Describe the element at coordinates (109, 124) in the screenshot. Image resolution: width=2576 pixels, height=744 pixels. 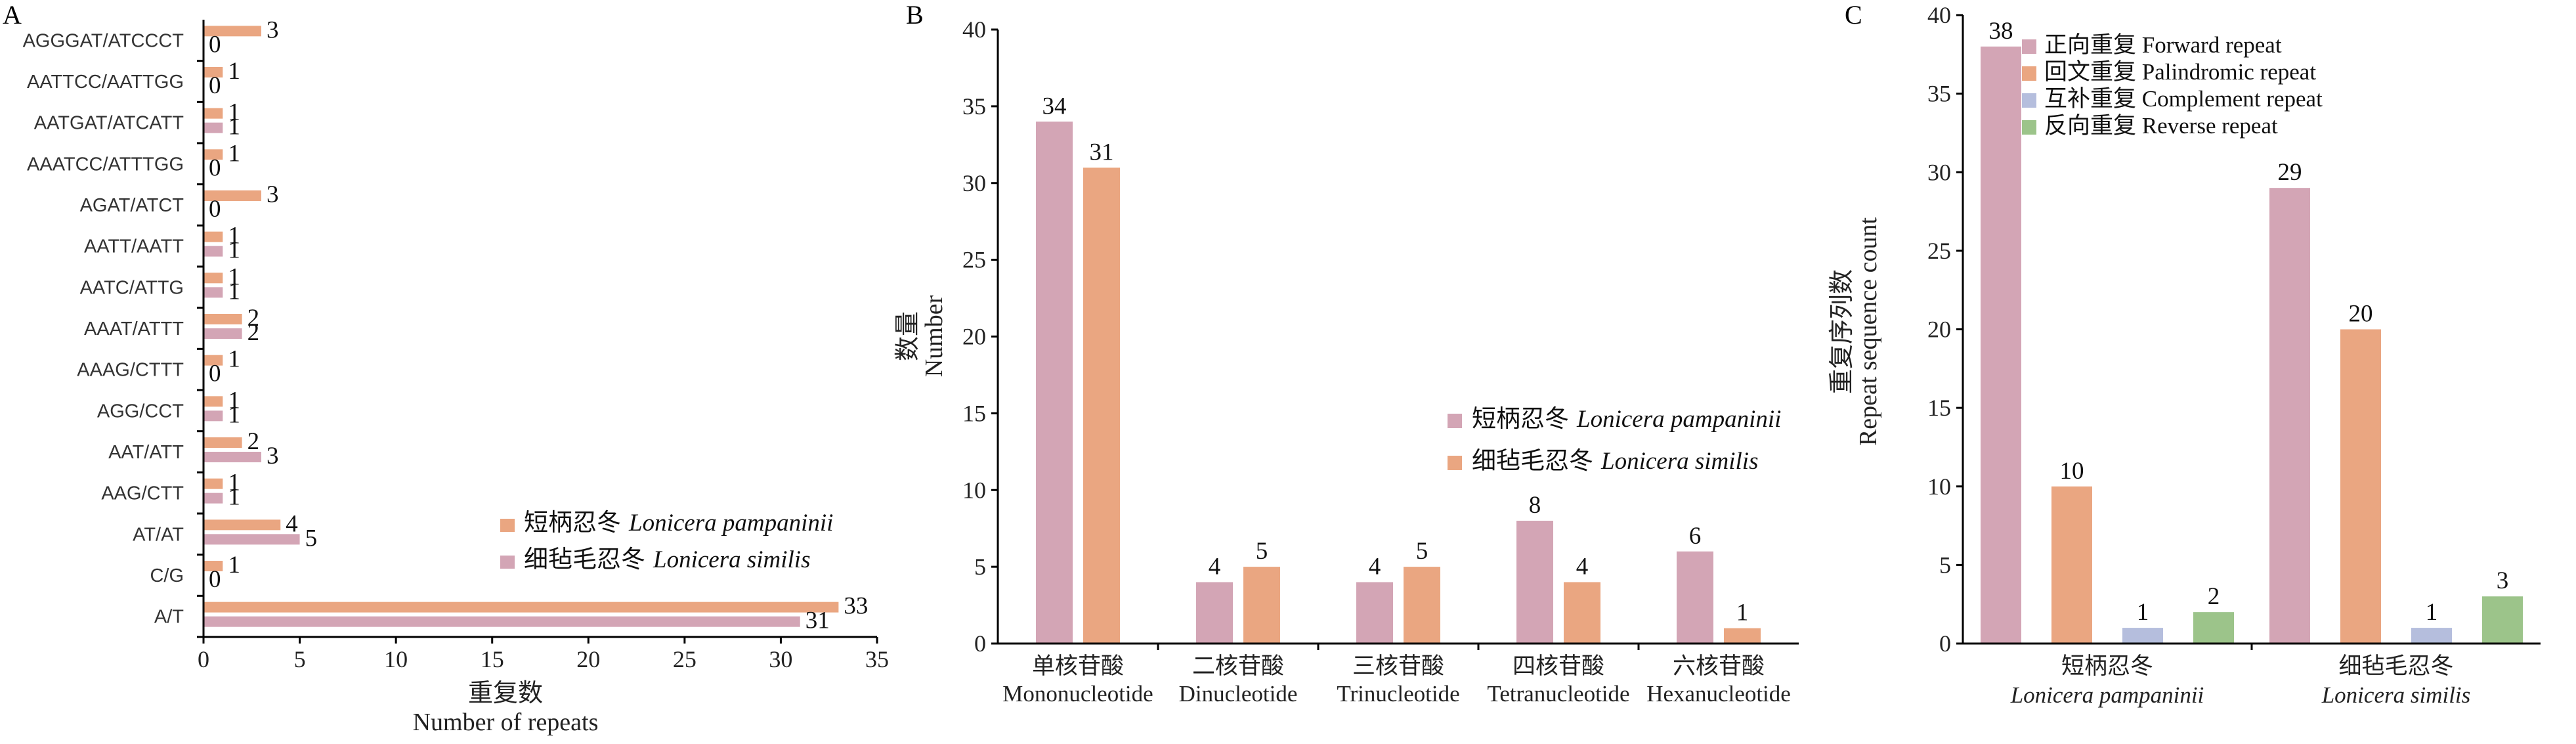
I see `panel-a-category-label: AATGAT/ATCATT` at that location.